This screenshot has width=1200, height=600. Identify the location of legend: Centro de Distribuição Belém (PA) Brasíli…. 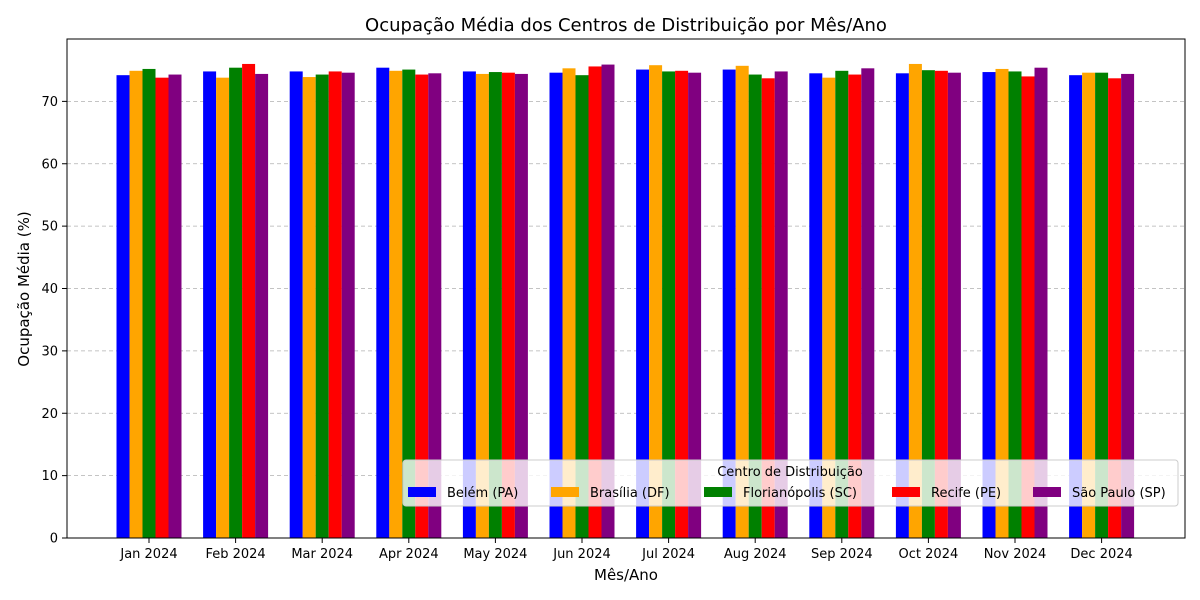
(790, 483).